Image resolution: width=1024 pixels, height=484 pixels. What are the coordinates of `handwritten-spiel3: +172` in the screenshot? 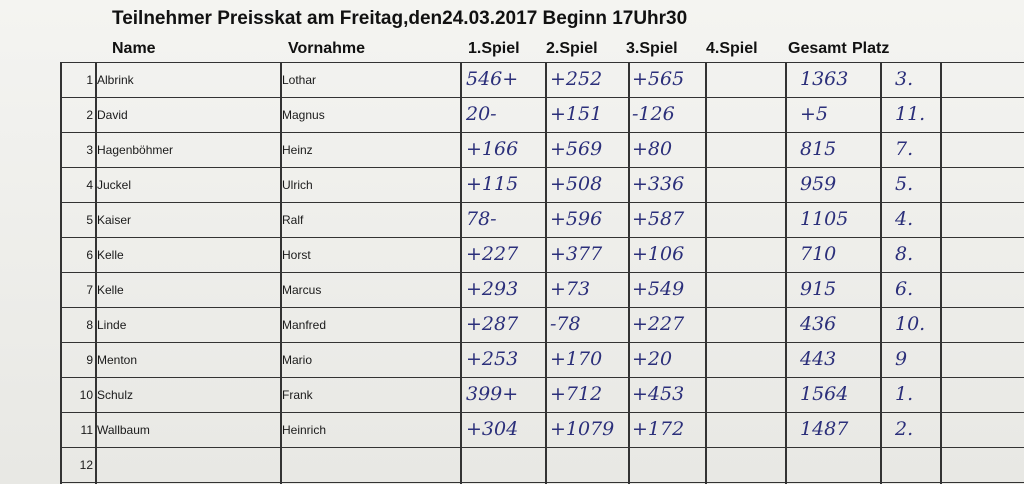 It's located at (658, 429).